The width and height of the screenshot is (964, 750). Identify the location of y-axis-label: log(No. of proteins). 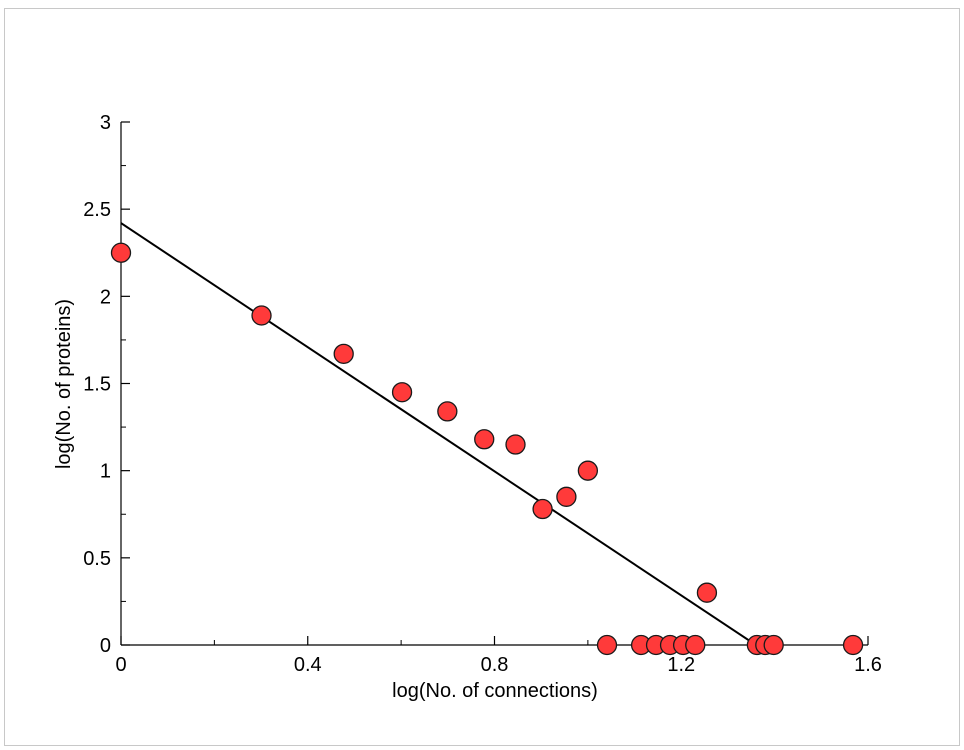
(64, 384).